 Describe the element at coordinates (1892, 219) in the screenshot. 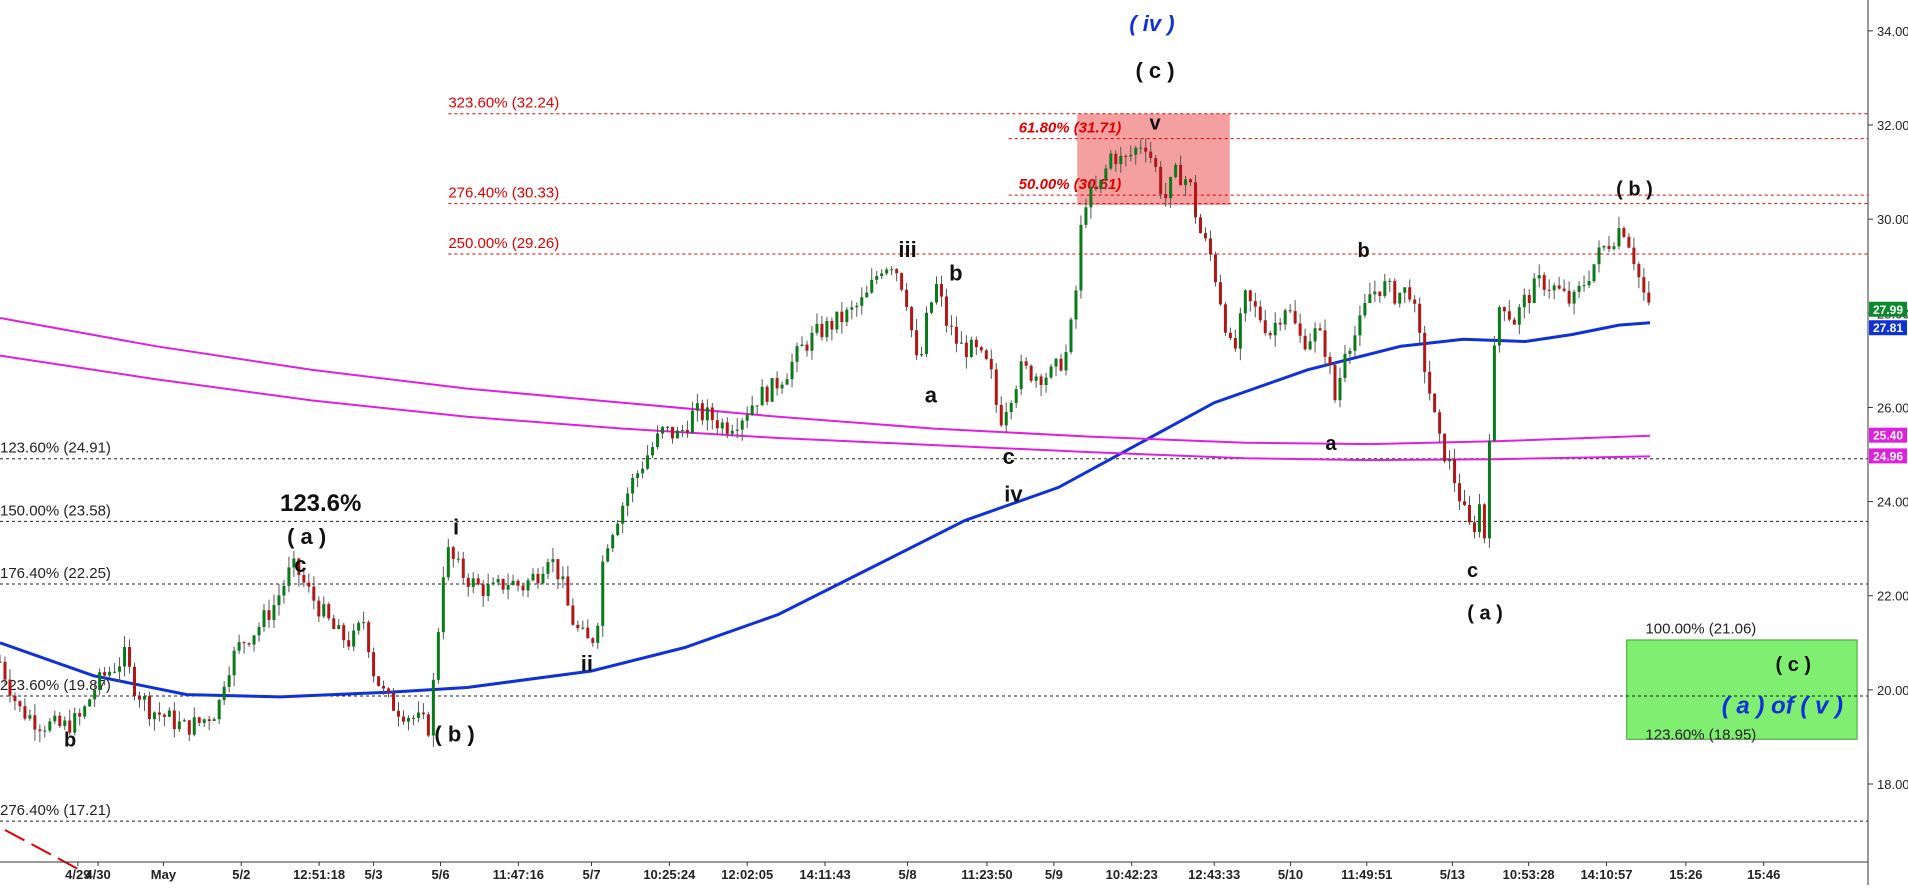

I see `y-tick-label: 30.00` at that location.